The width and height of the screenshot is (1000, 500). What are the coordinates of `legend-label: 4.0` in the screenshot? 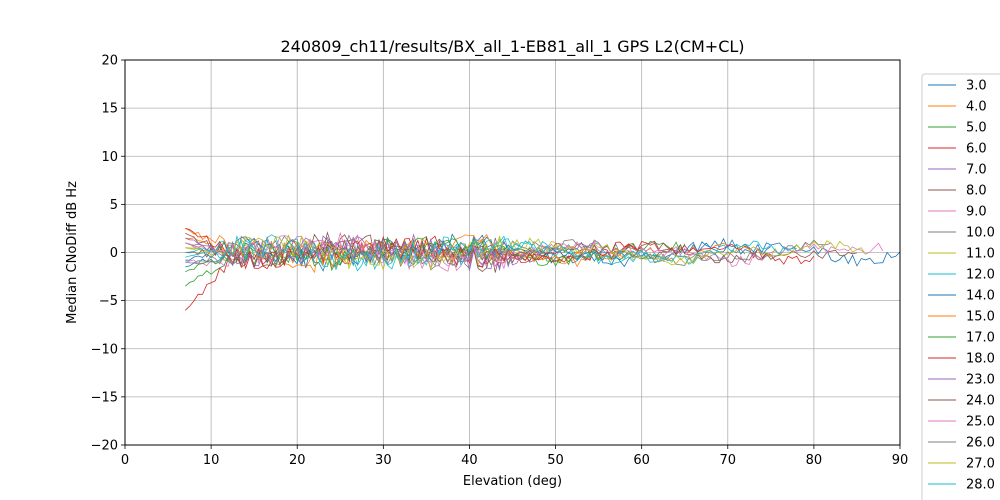 It's located at (976, 107).